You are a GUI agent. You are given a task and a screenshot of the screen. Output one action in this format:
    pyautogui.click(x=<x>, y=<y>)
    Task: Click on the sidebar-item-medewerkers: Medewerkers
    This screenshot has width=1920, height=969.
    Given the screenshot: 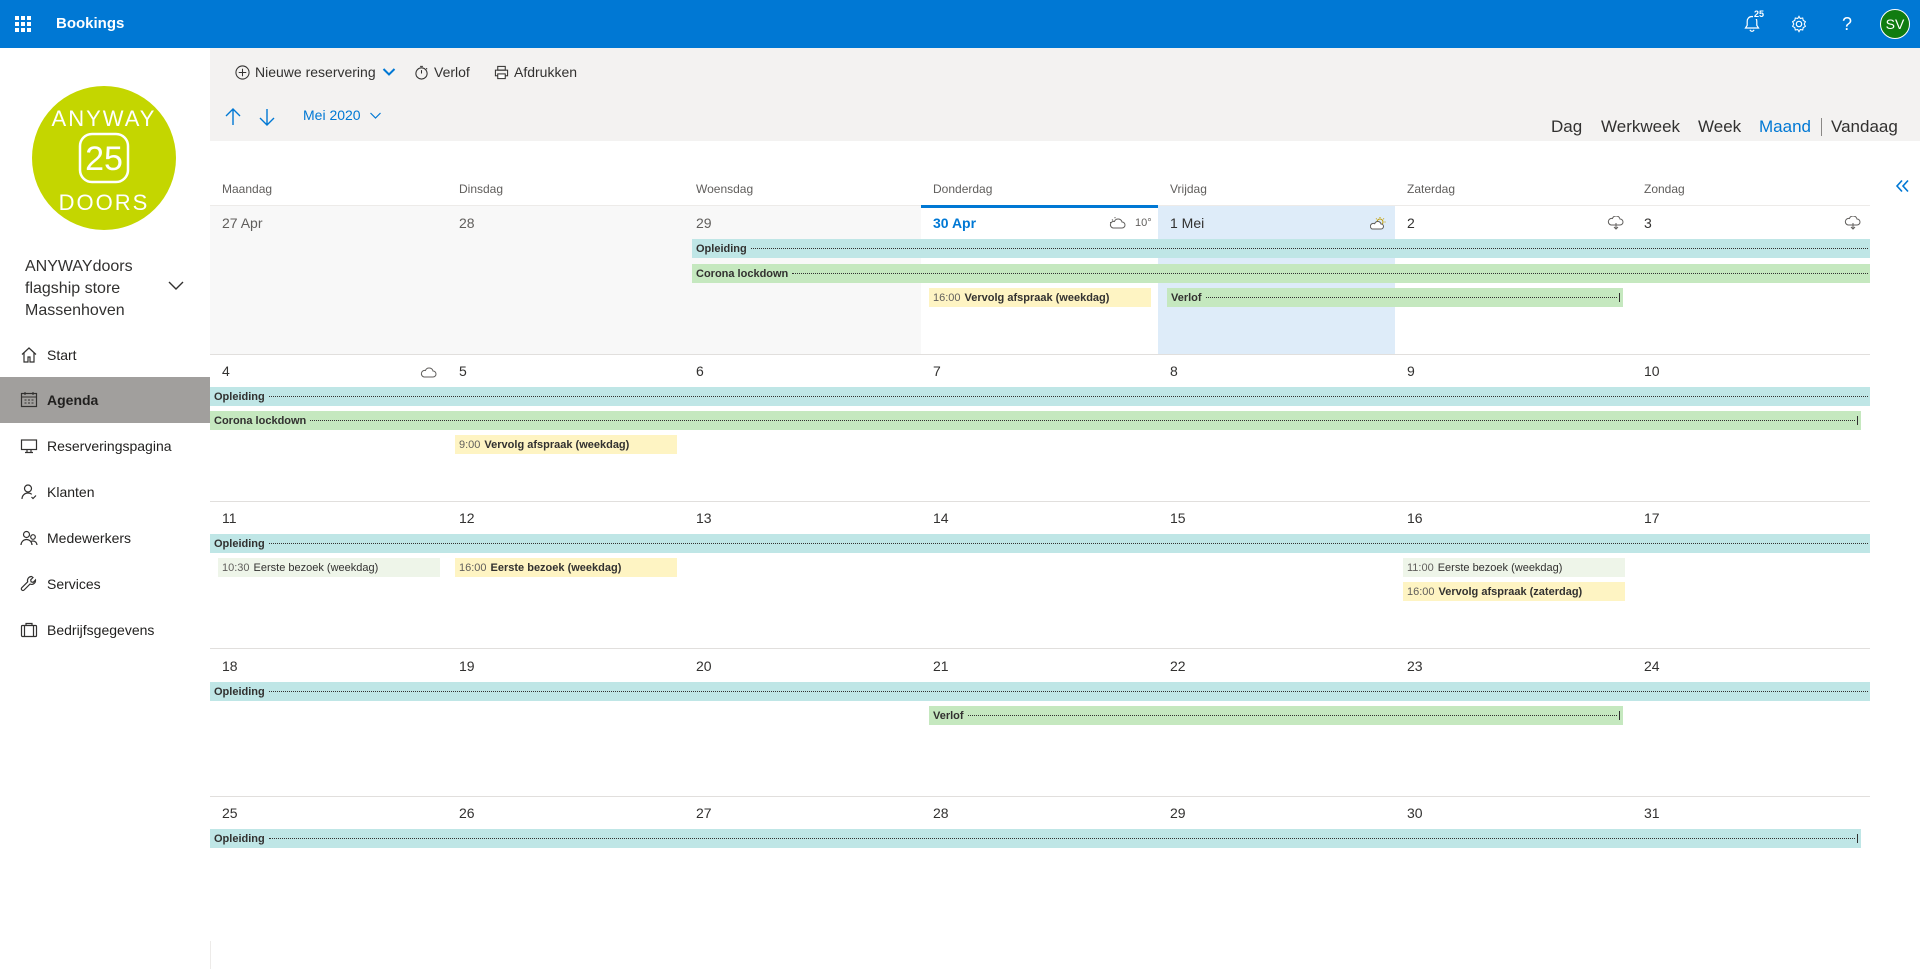 What is the action you would take?
    pyautogui.click(x=105, y=538)
    